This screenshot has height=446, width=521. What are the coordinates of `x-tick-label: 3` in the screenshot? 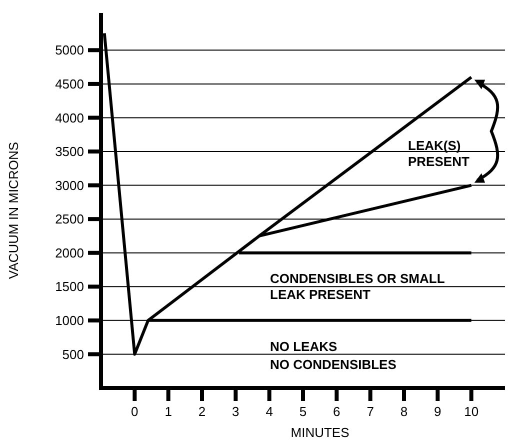 It's located at (236, 411).